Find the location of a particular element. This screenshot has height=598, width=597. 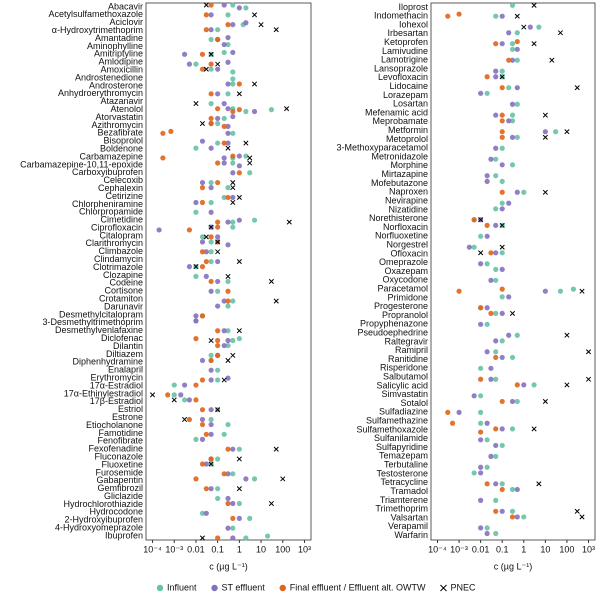

legend-item: PNEC is located at coordinates (458, 587).